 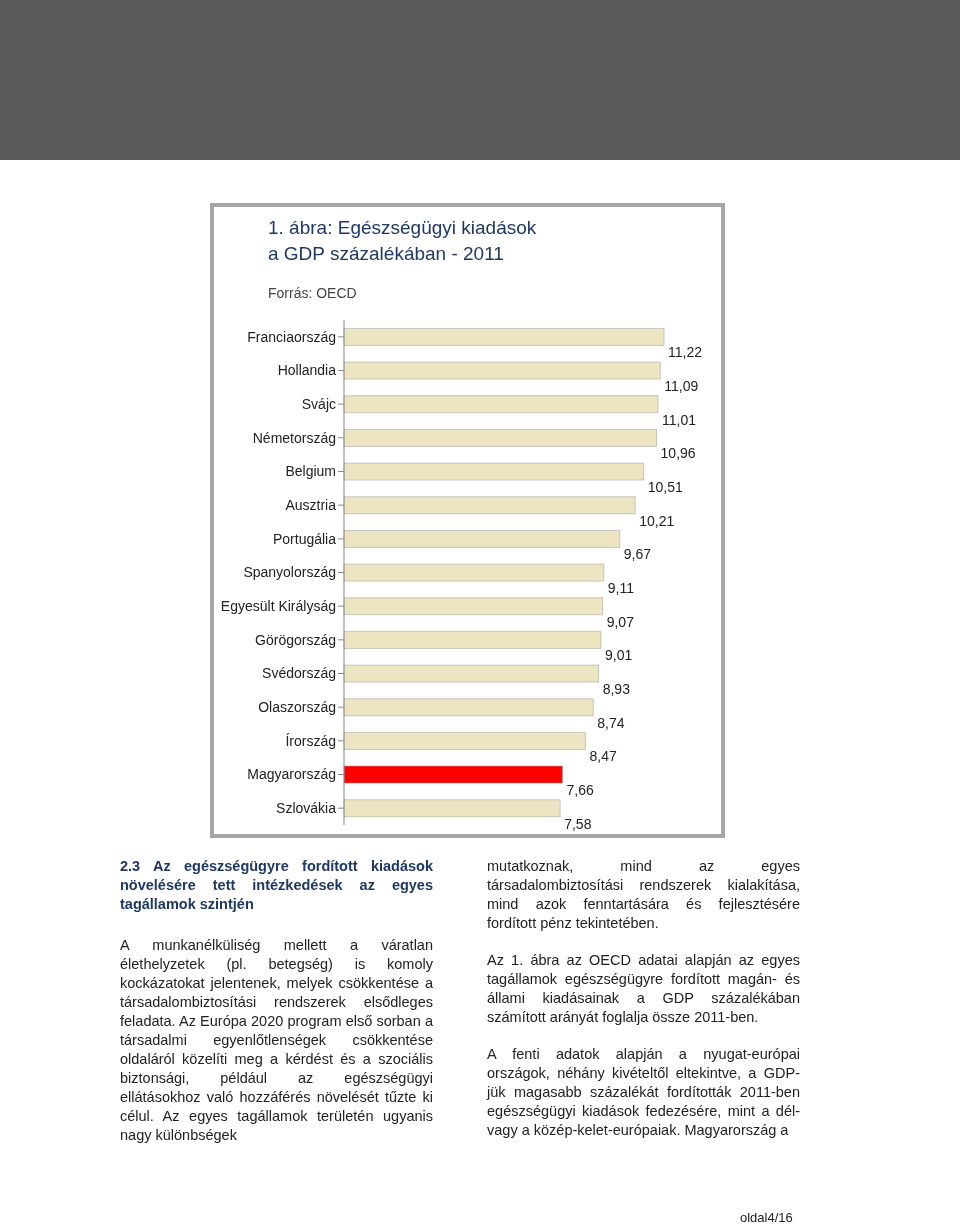 I want to click on y-tick-label: Svédország, so click(x=299, y=673).